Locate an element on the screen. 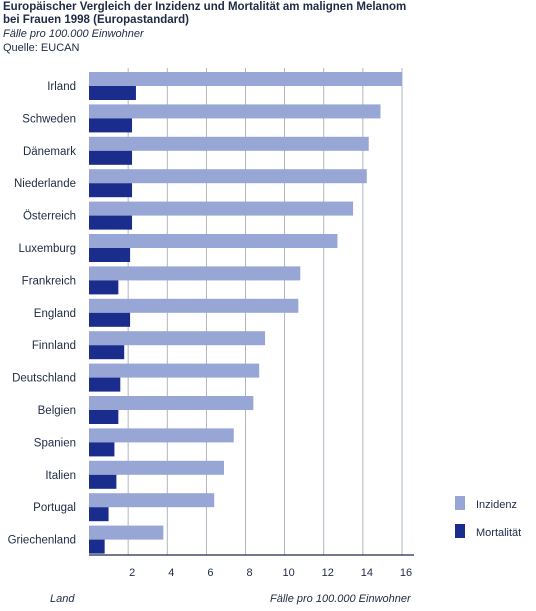 The image size is (536, 611). chart-subtitle: Fälle pro 100.000 Einwohner is located at coordinates (73, 34).